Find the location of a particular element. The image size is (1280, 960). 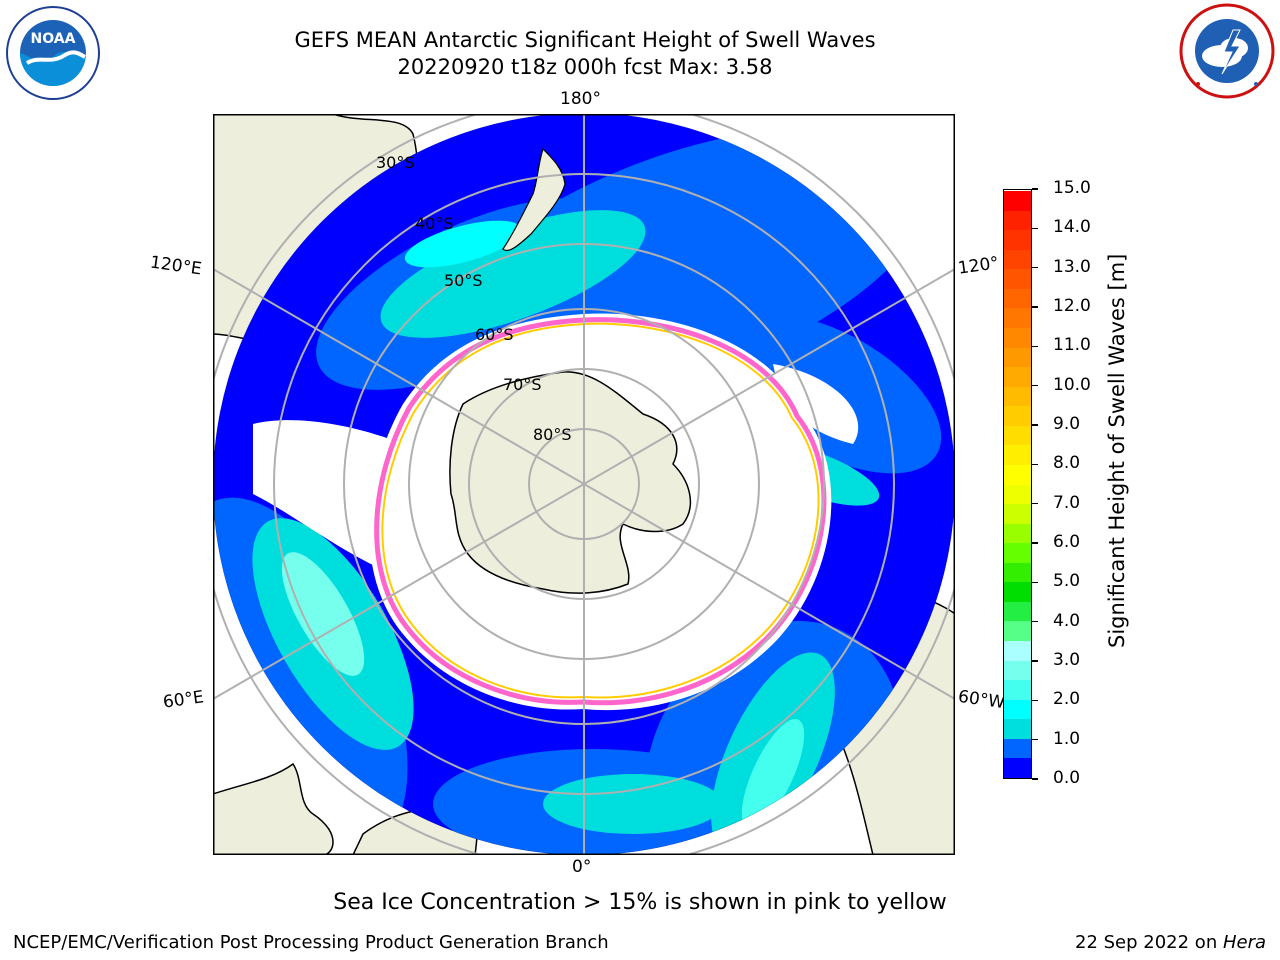

noaa-logo: NOAA is located at coordinates (53, 53).